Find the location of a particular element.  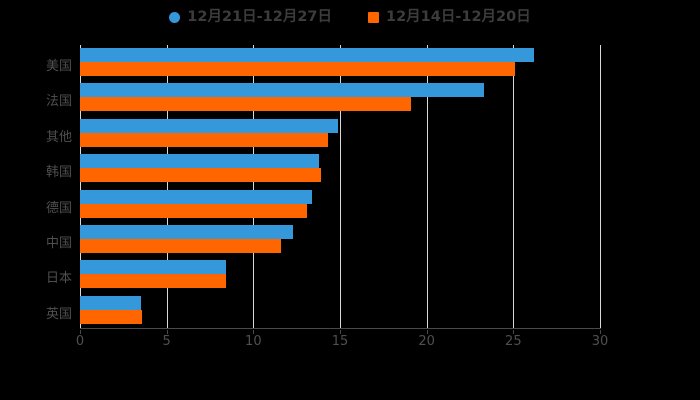

x-axis-tick-labels: 0 5 10 15 20 25 30 is located at coordinates (350, 342).